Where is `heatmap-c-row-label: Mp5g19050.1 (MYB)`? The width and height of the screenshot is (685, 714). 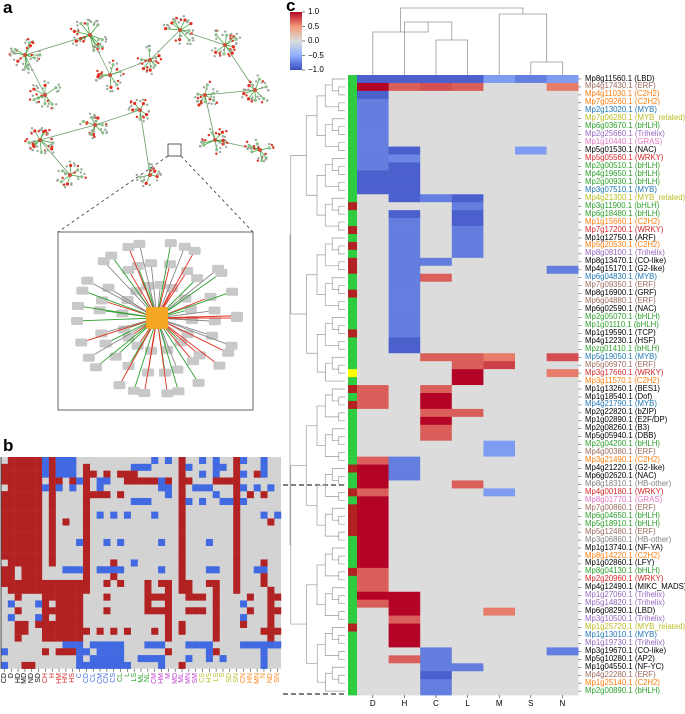
heatmap-c-row-label: Mp5g19050.1 (MYB) is located at coordinates (621, 356).